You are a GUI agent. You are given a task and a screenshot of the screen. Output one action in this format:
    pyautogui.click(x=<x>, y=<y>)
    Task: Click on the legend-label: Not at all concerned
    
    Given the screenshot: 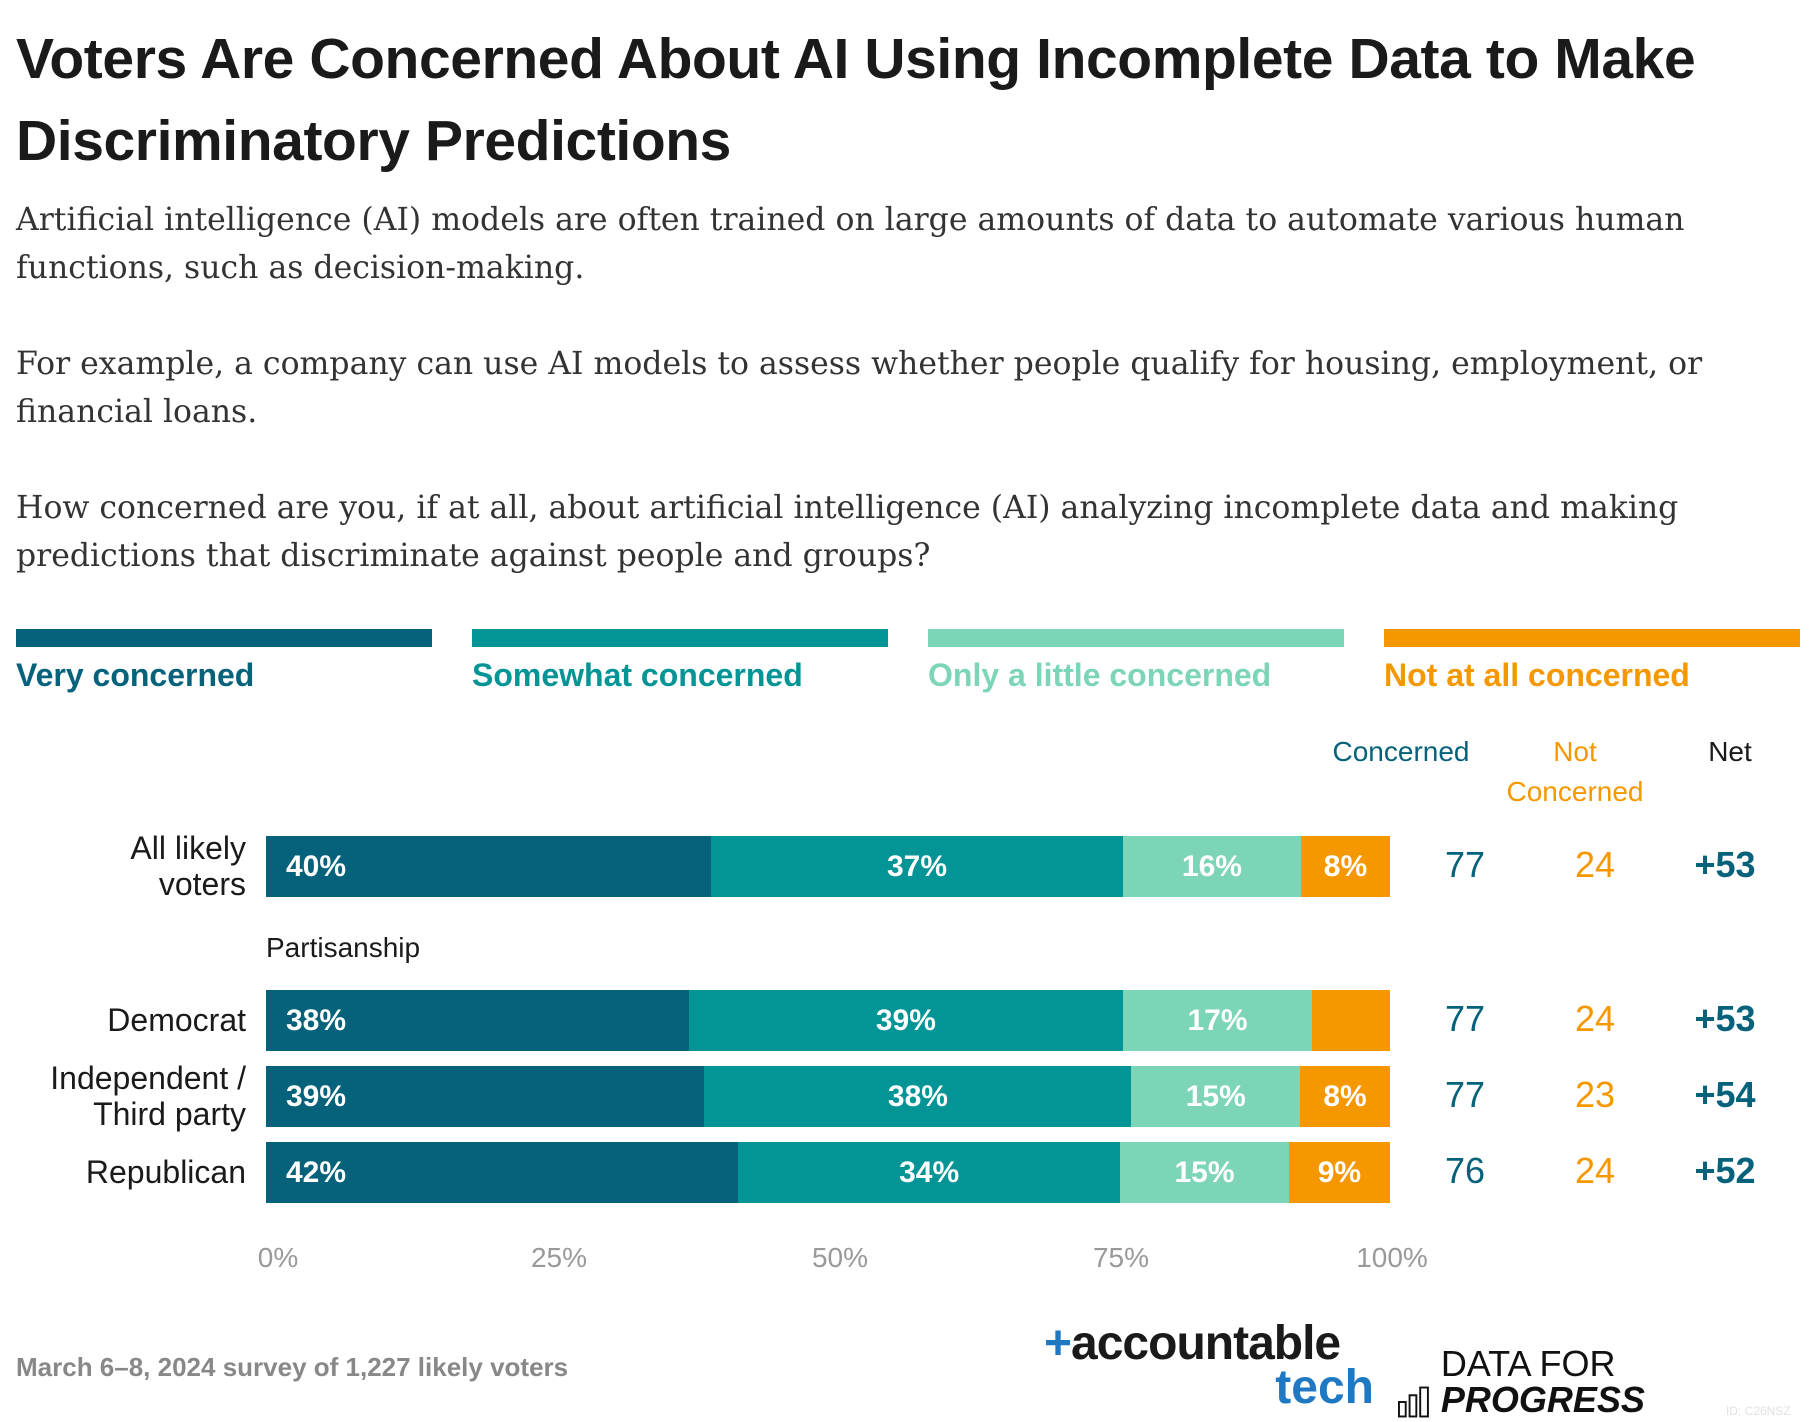 What is the action you would take?
    pyautogui.click(x=1537, y=675)
    